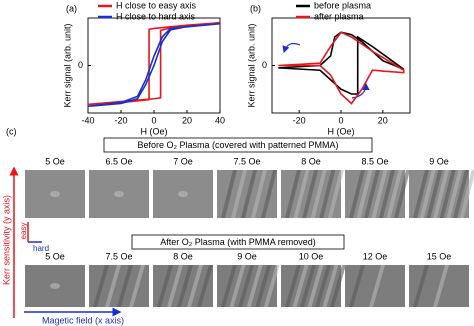 The width and height of the screenshot is (474, 326). Describe the element at coordinates (375, 256) in the screenshot. I see `field-label: 12 Oe` at that location.